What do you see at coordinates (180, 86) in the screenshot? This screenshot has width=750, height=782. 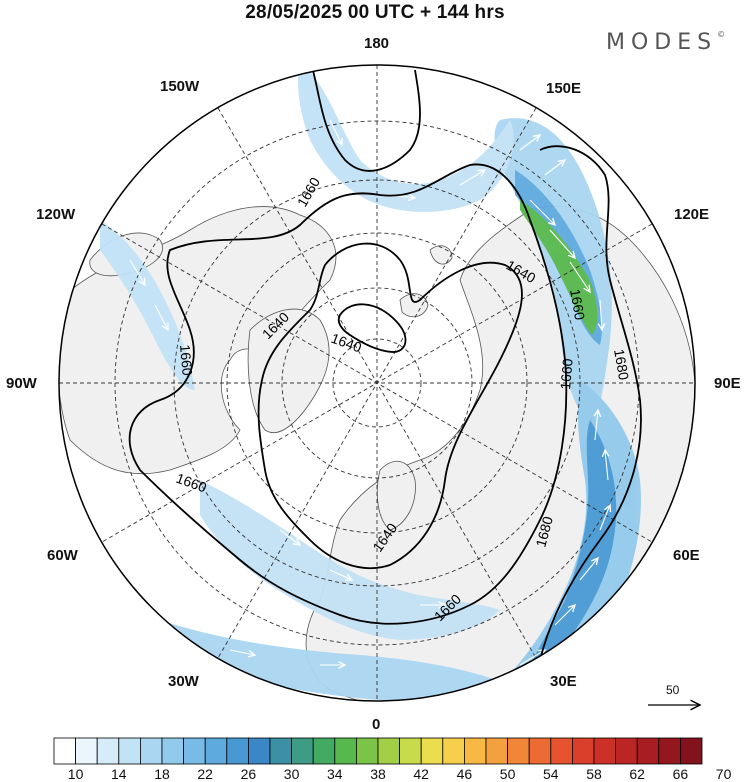 I see `lon-label-150w: 150W` at bounding box center [180, 86].